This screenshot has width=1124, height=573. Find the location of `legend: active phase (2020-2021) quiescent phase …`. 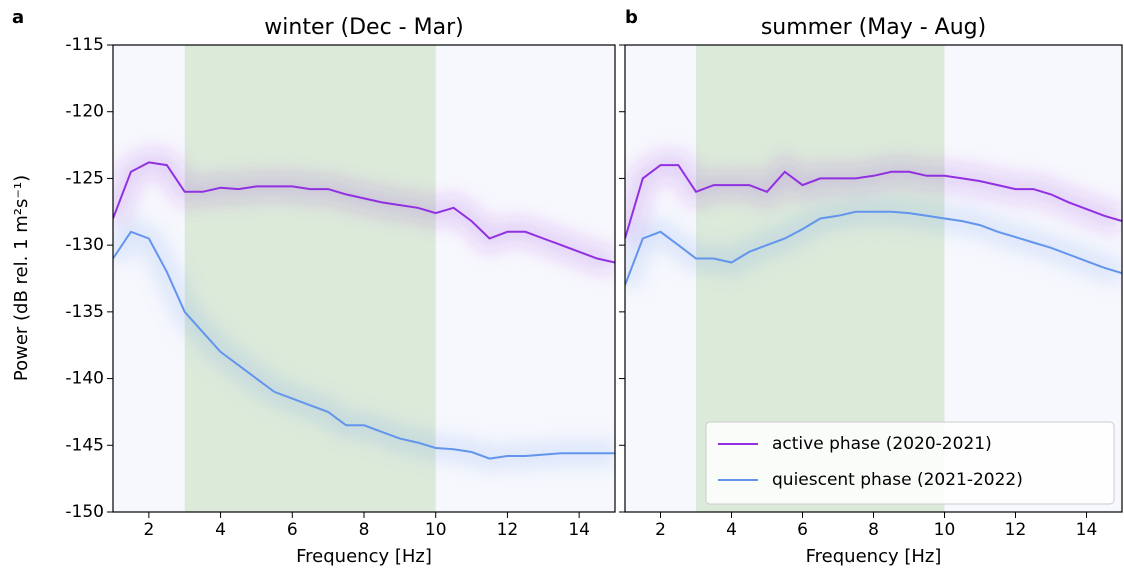

legend: active phase (2020-2021) quiescent phase … is located at coordinates (910, 463).